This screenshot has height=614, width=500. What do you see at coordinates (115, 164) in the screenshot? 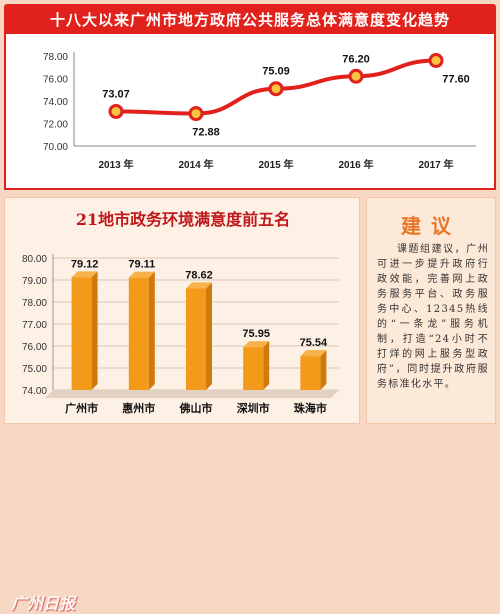
I see `x-tick-label: 2013 年` at bounding box center [115, 164].